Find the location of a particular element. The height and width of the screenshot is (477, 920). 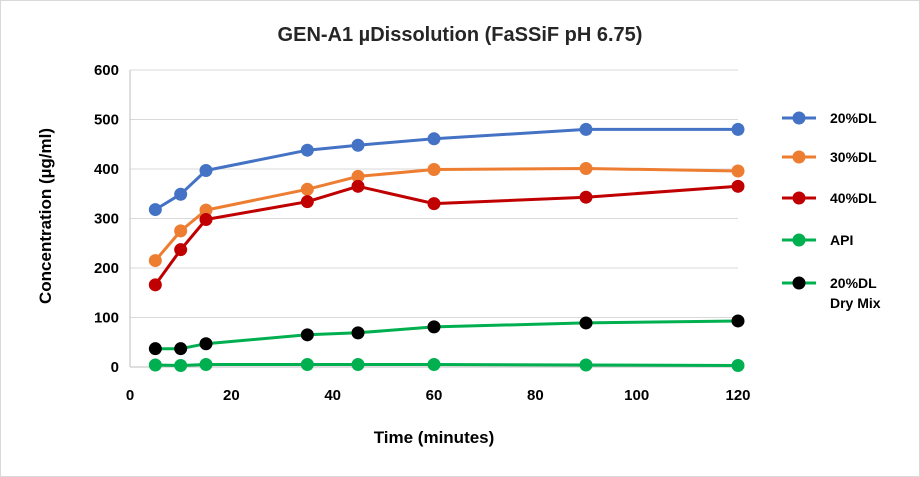

y-tick-label: 300 is located at coordinates (106, 219).